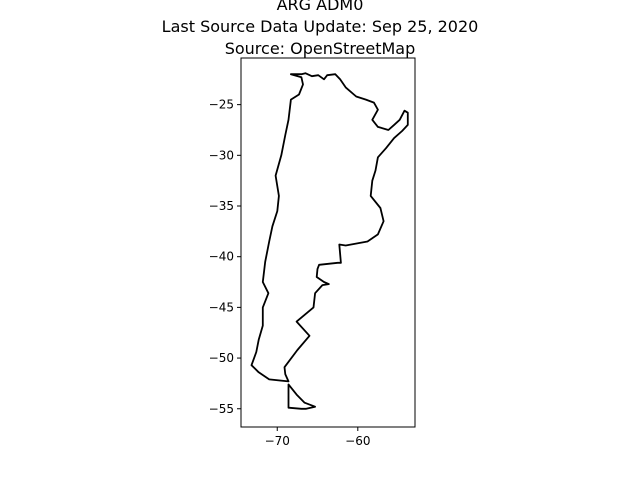 This screenshot has height=480, width=640. I want to click on y-tick-label: −50, so click(221, 358).